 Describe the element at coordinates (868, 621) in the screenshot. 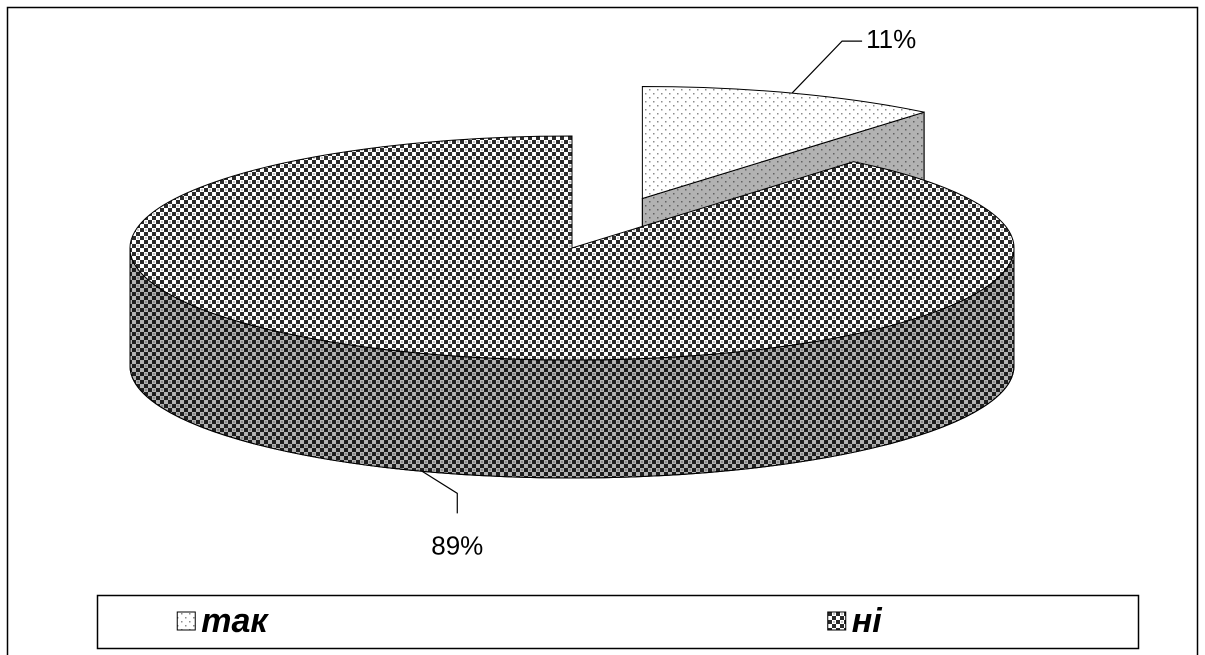

I see `legend-label: ні` at that location.